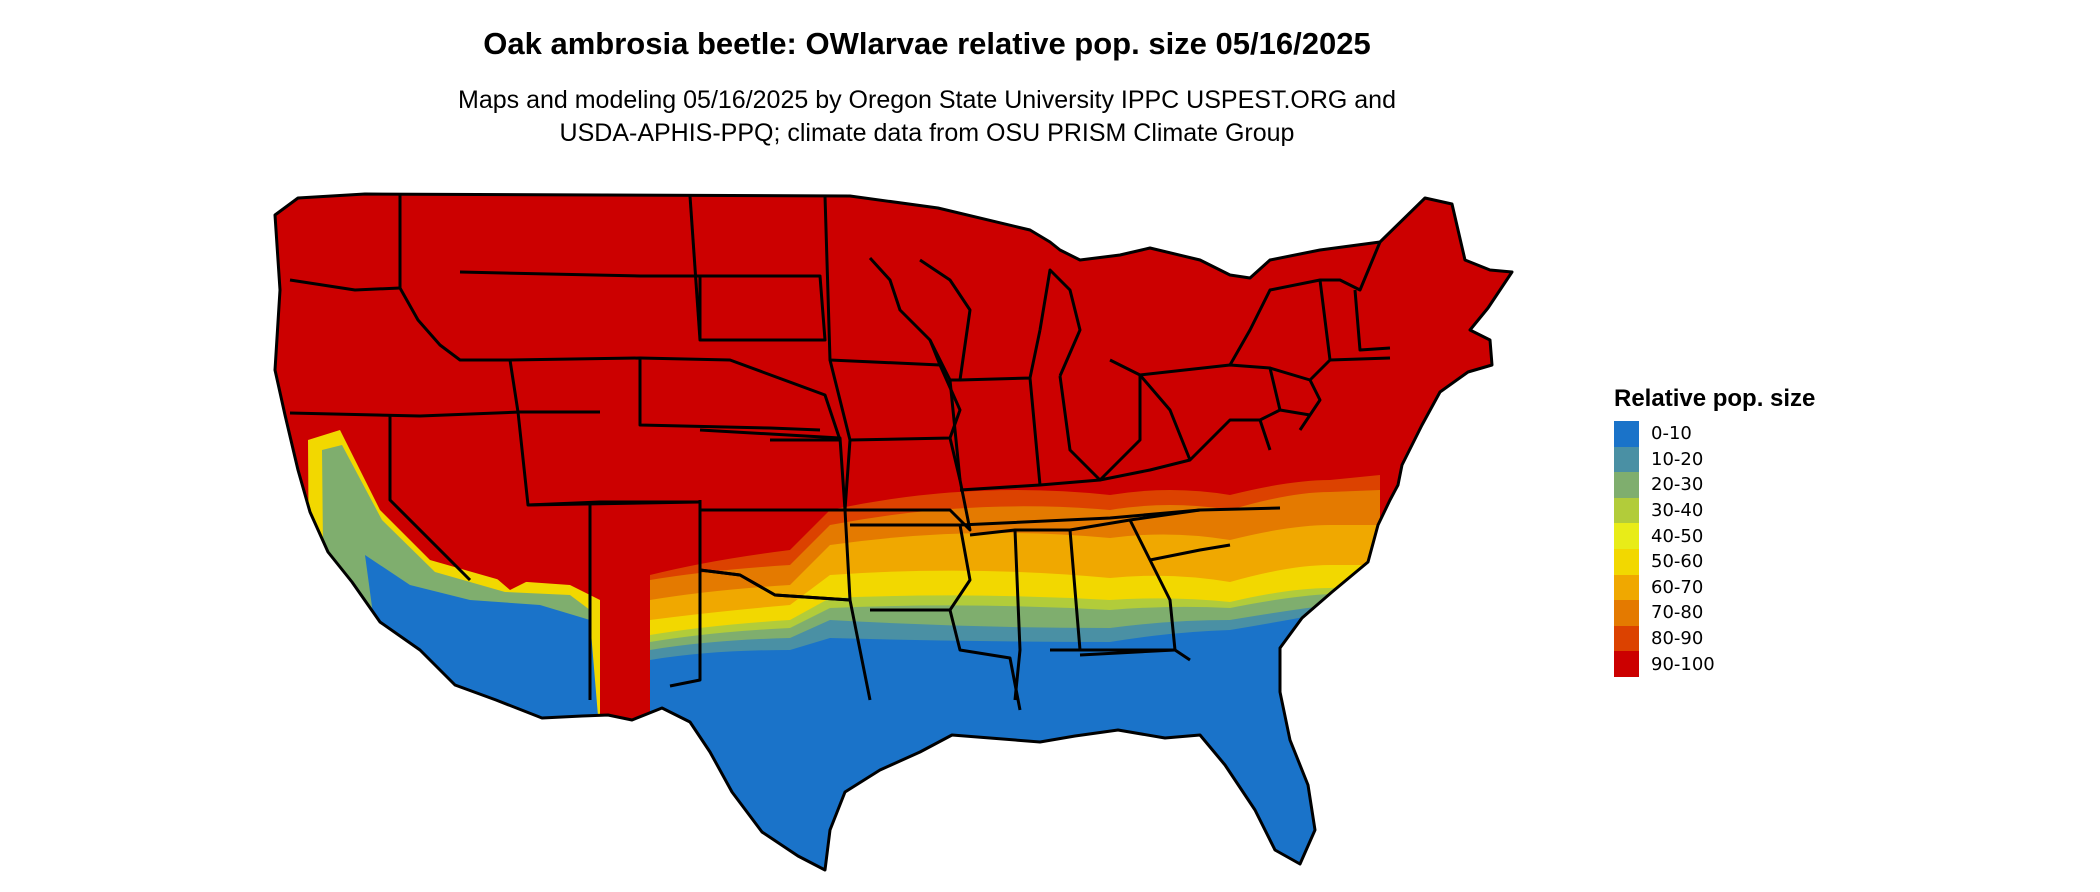 Image resolution: width=2100 pixels, height=892 pixels. I want to click on border-ne, so click(740, 399).